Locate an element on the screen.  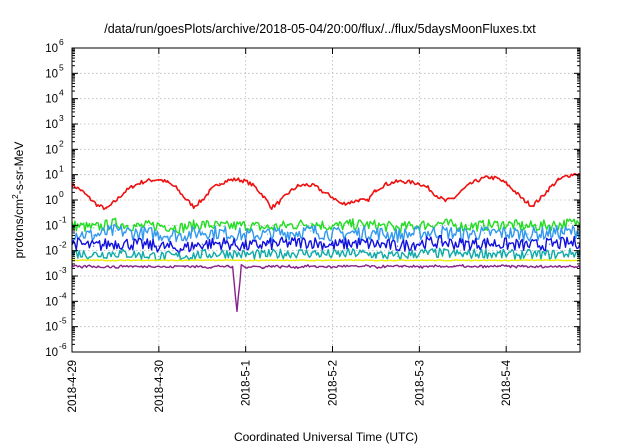
y-tick-exponent: 0 is located at coordinates (61, 194).